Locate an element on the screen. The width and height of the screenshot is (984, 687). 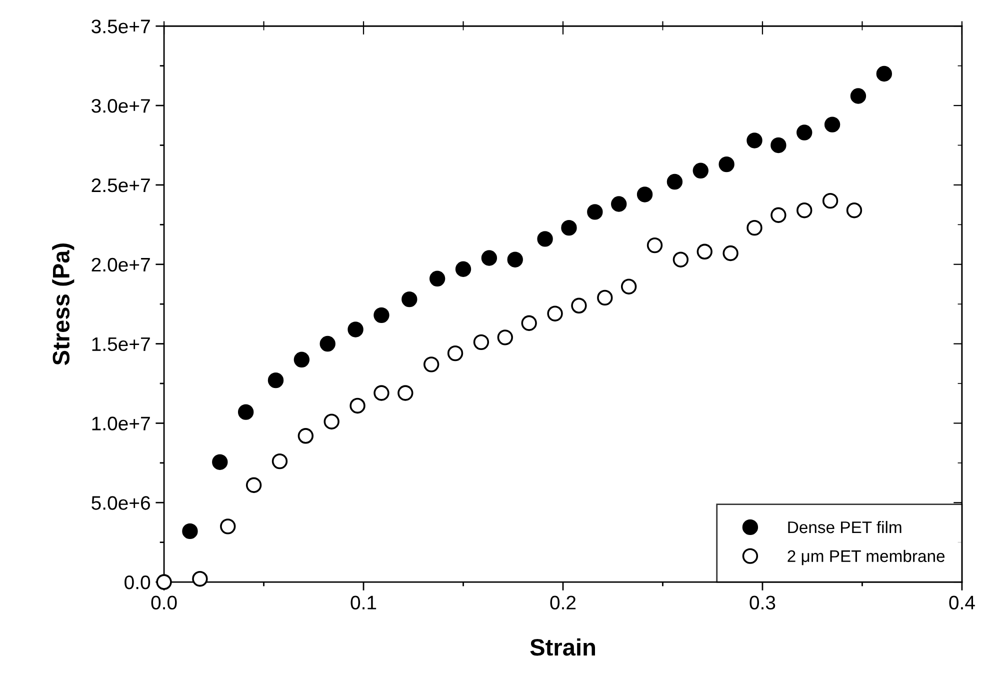
y-tick-label: 5.0e+6 is located at coordinates (121, 503).